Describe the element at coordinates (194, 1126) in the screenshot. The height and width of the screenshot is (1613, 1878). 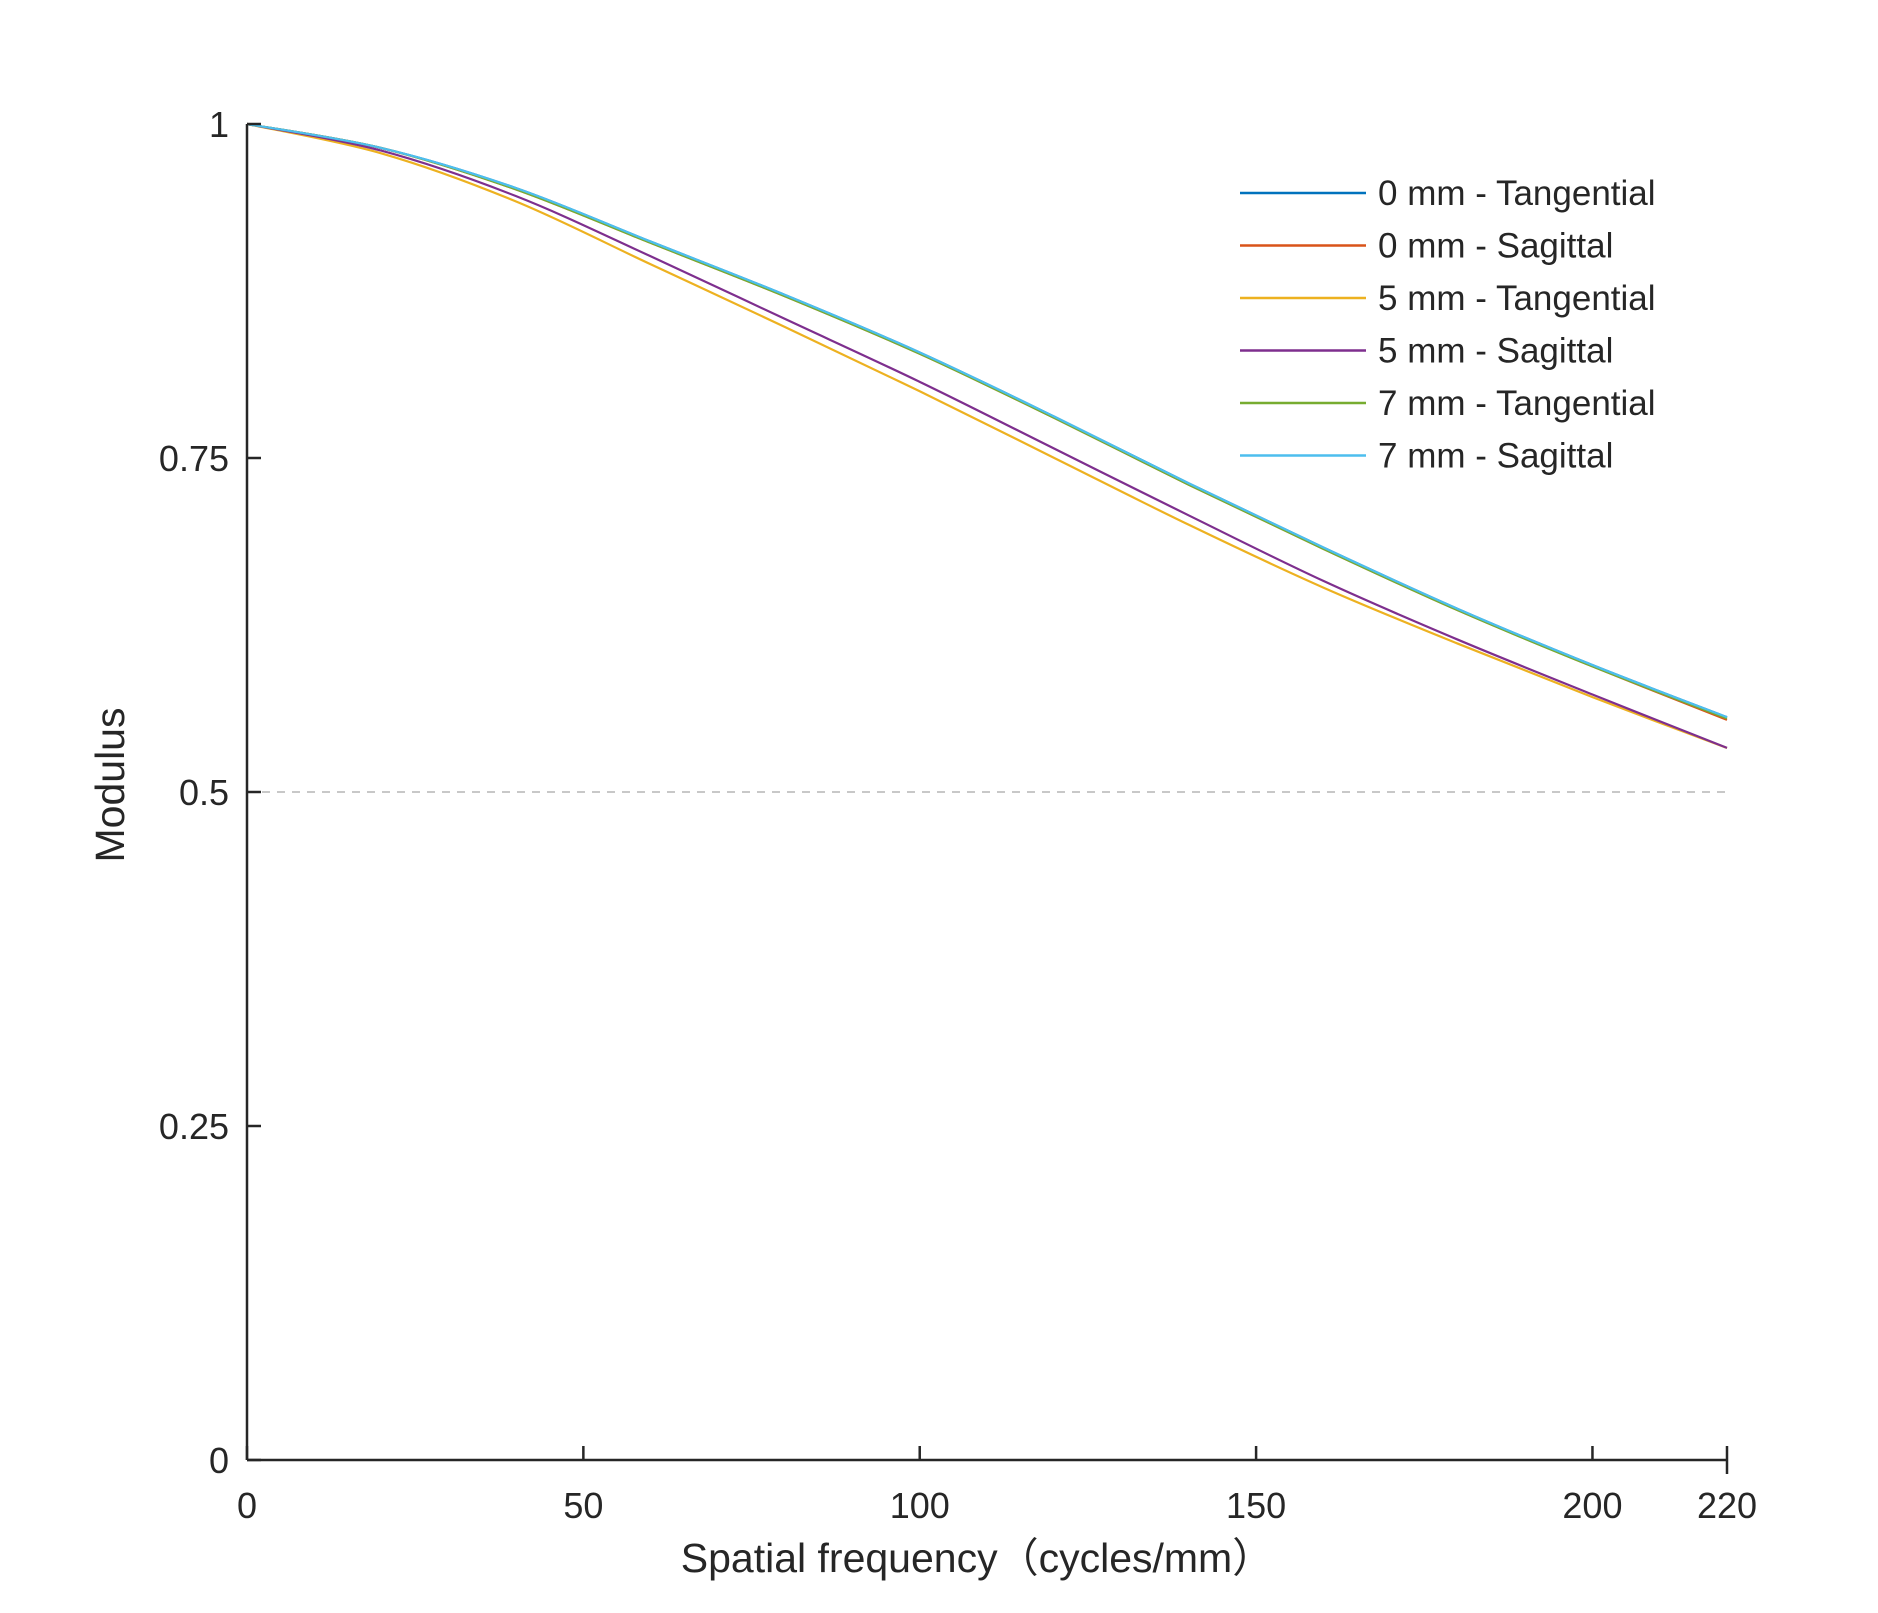
I see `y-tick-label: 0.25` at that location.